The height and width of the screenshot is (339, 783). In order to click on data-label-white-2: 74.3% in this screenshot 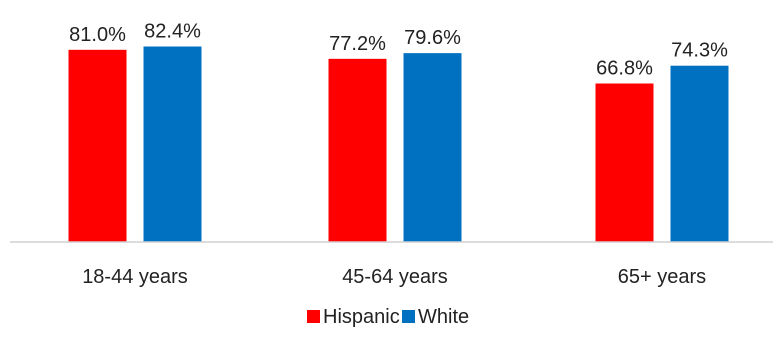, I will do `click(699, 51)`.